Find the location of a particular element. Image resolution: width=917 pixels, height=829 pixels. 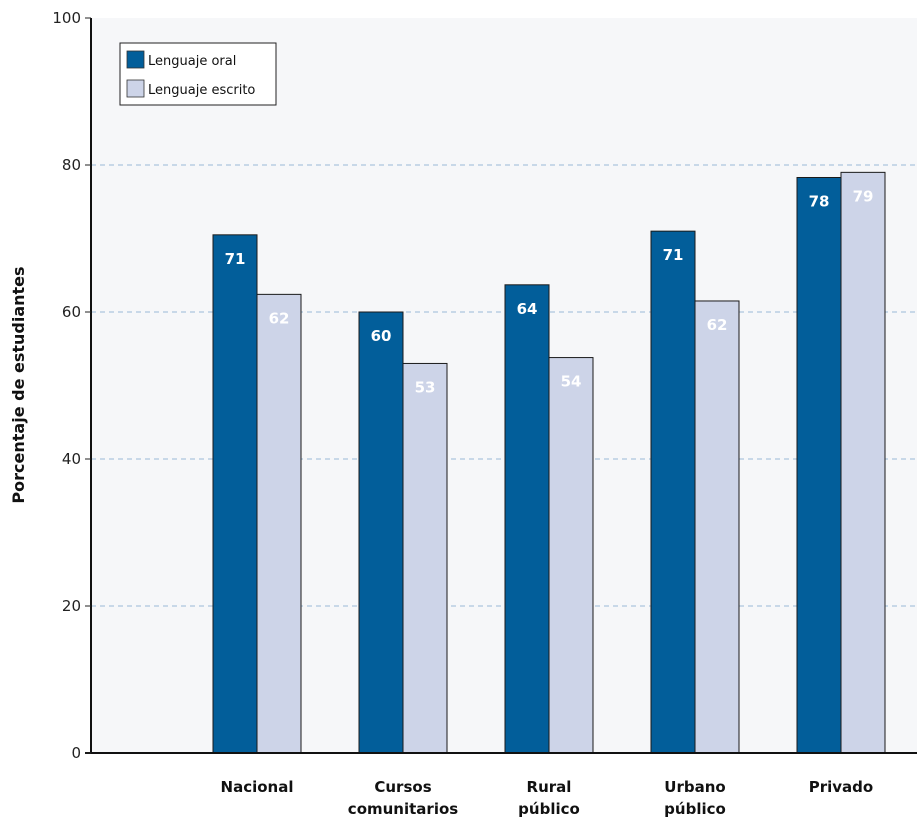

x-category-label-line: Urbano is located at coordinates (694, 787).